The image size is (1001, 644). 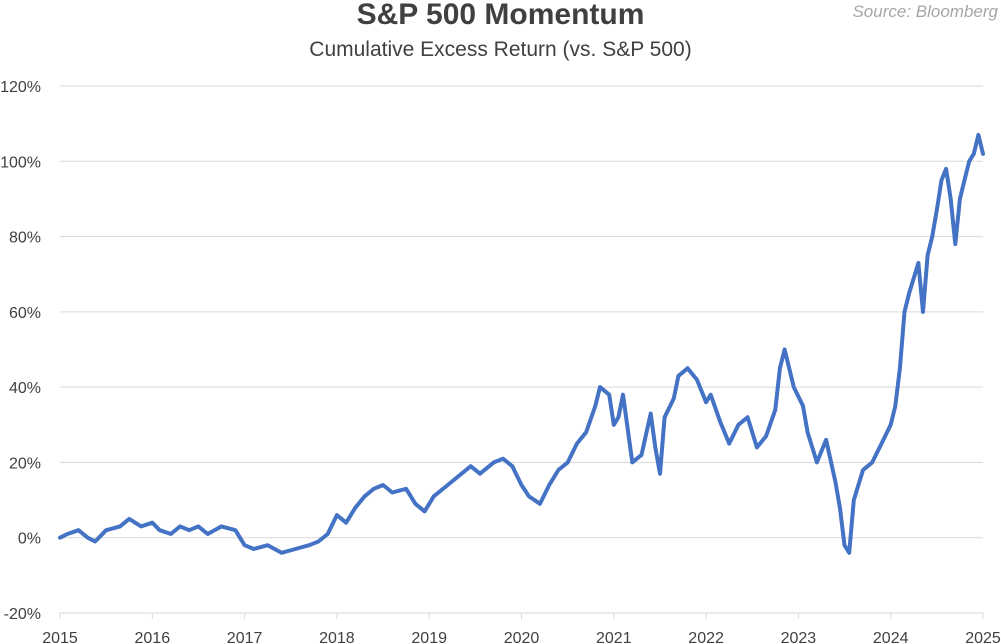 What do you see at coordinates (20, 162) in the screenshot?
I see `y-tick-label: 100%` at bounding box center [20, 162].